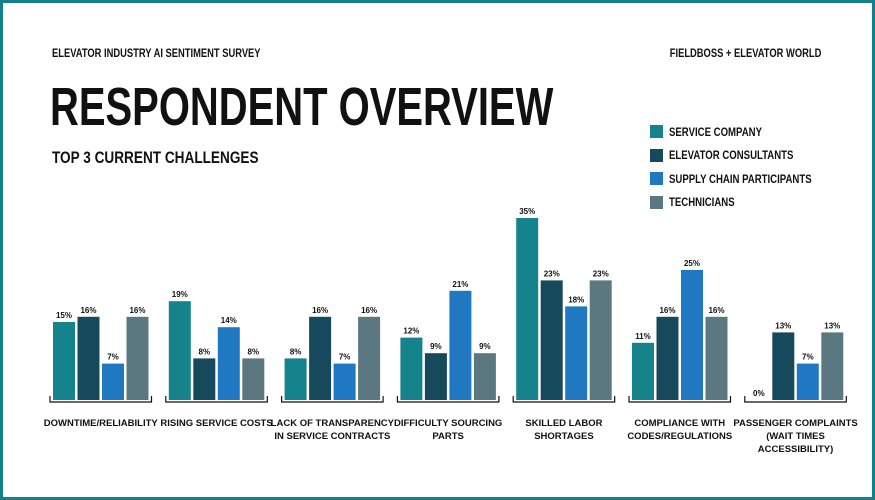 The image size is (875, 500). Describe the element at coordinates (643, 336) in the screenshot. I see `data-label: 11%` at that location.